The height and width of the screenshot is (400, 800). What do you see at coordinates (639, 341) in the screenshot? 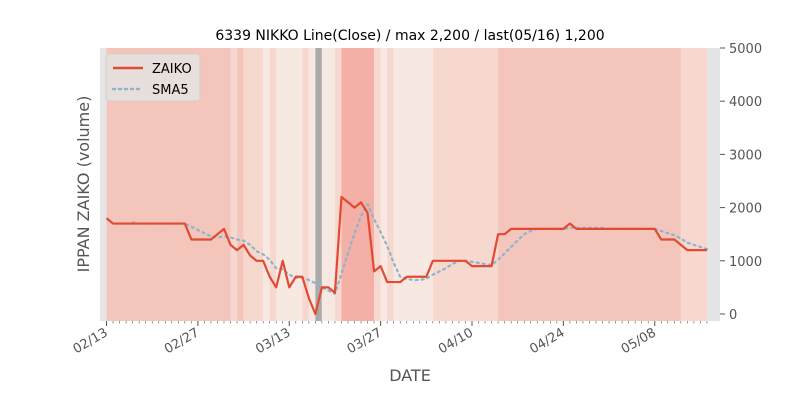
I see `x-tick-label: 05/08` at bounding box center [639, 341].